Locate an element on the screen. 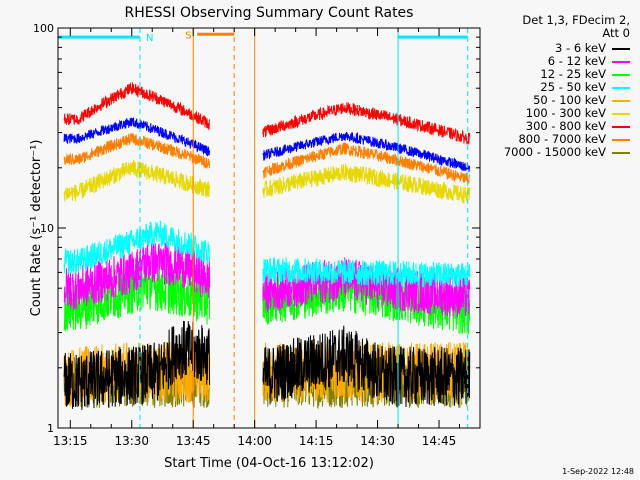  legend-label: 7000 - 15000 keV is located at coordinates (554, 152).